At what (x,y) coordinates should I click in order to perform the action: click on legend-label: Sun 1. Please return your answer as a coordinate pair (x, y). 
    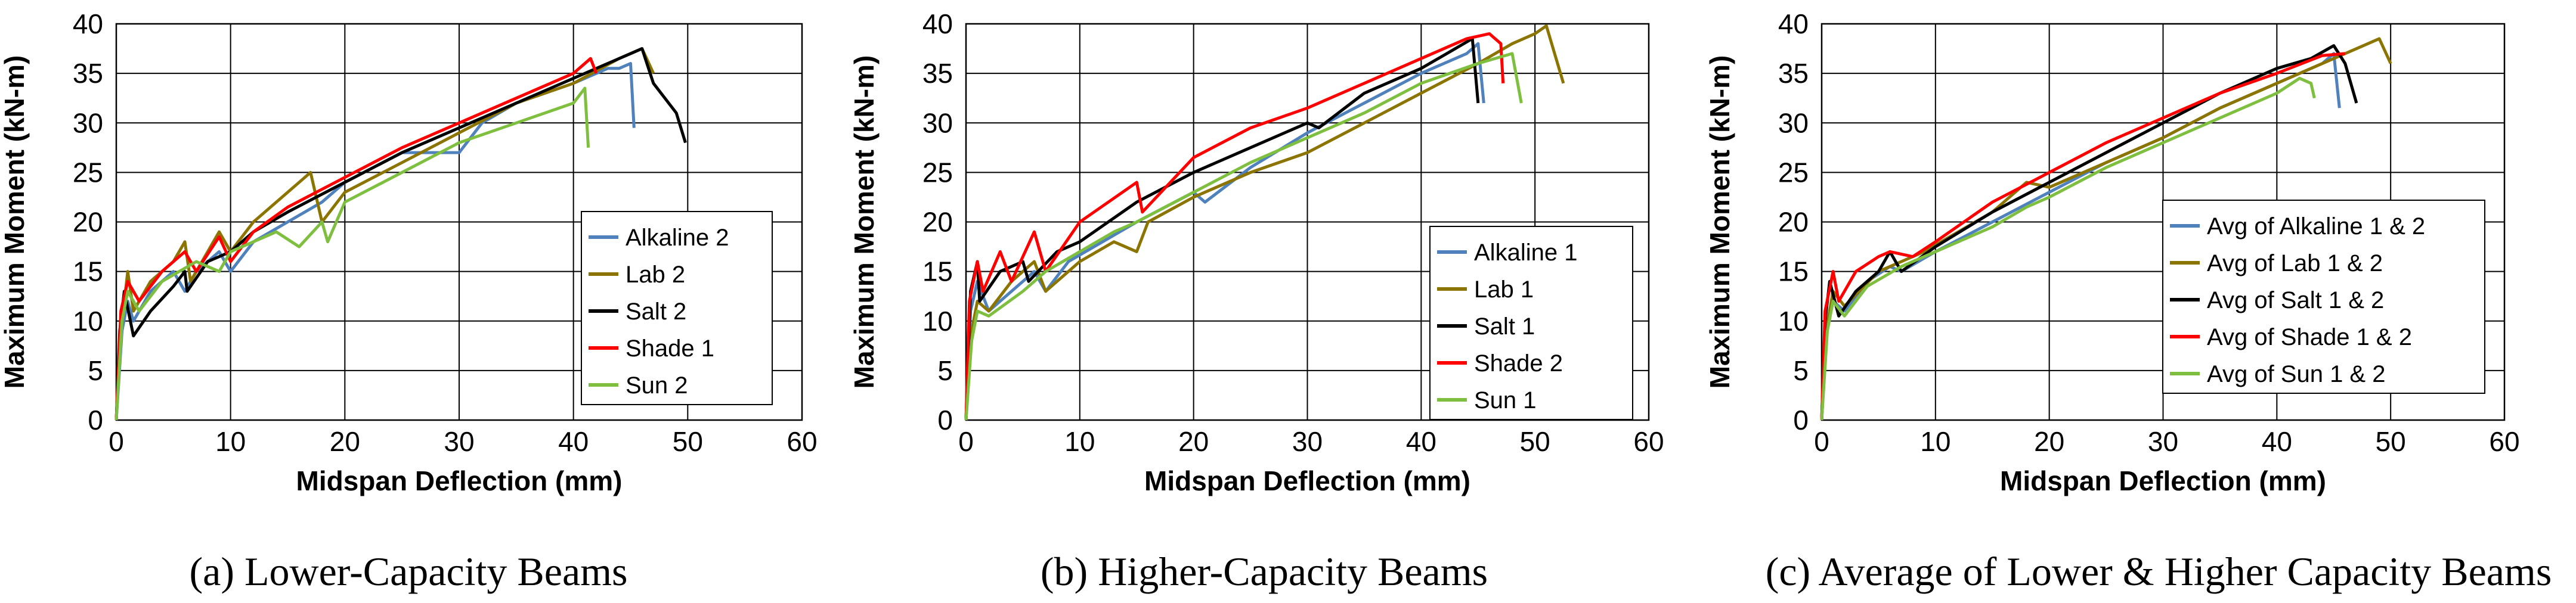
    Looking at the image, I should click on (1506, 400).